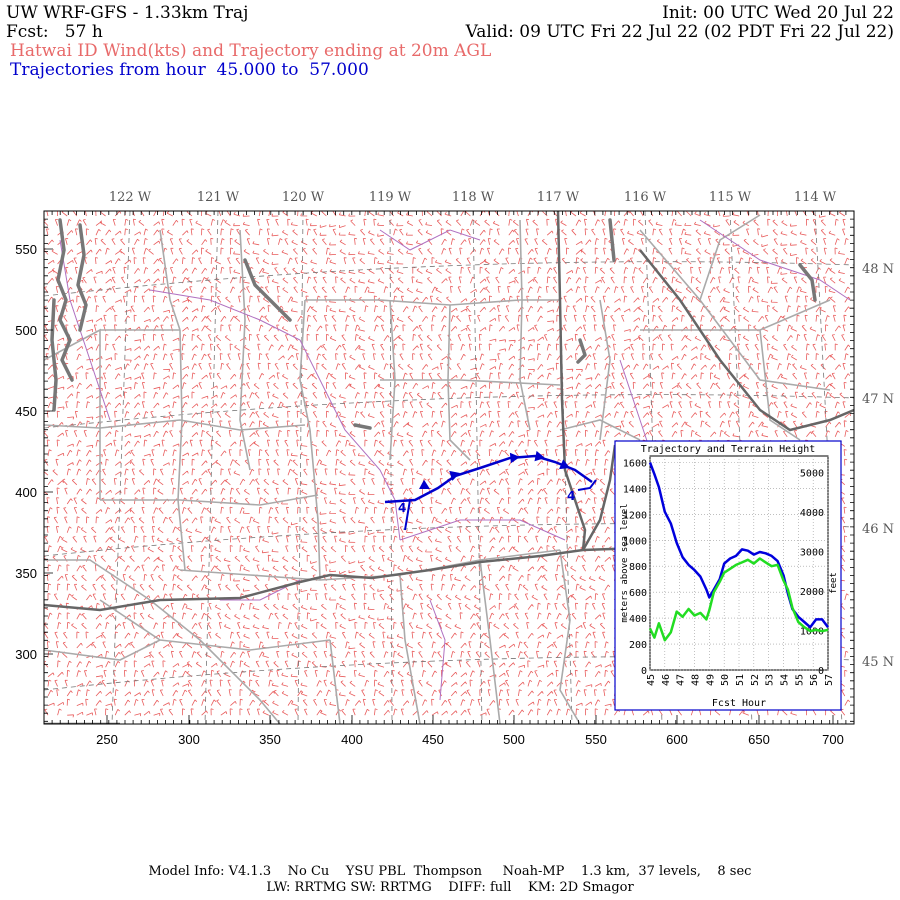  What do you see at coordinates (730, 197) in the screenshot?
I see `lon-label: 115 W` at bounding box center [730, 197].